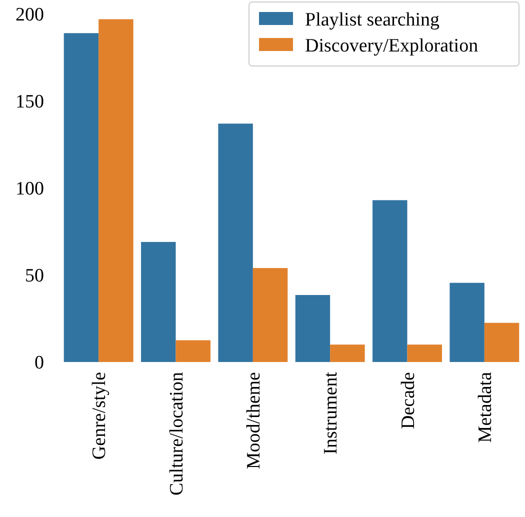 The height and width of the screenshot is (517, 525). Describe the element at coordinates (30, 102) in the screenshot. I see `y-tick-label: 150` at that location.